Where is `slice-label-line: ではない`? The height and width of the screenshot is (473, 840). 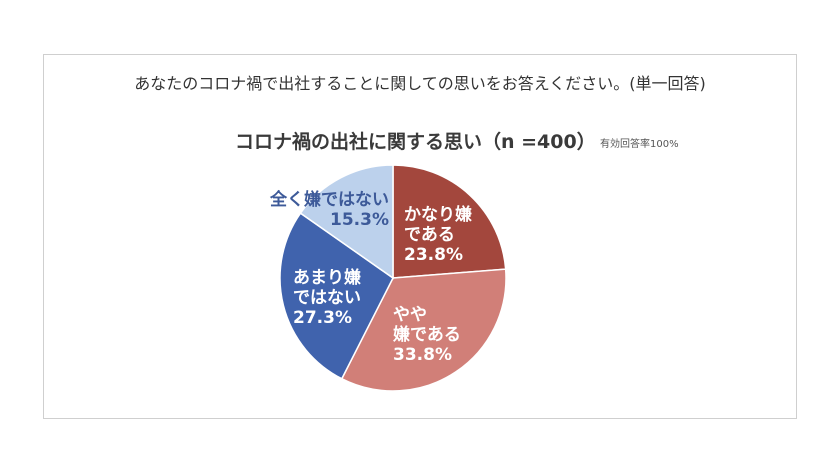 slice-label-line: ではない is located at coordinates (327, 298).